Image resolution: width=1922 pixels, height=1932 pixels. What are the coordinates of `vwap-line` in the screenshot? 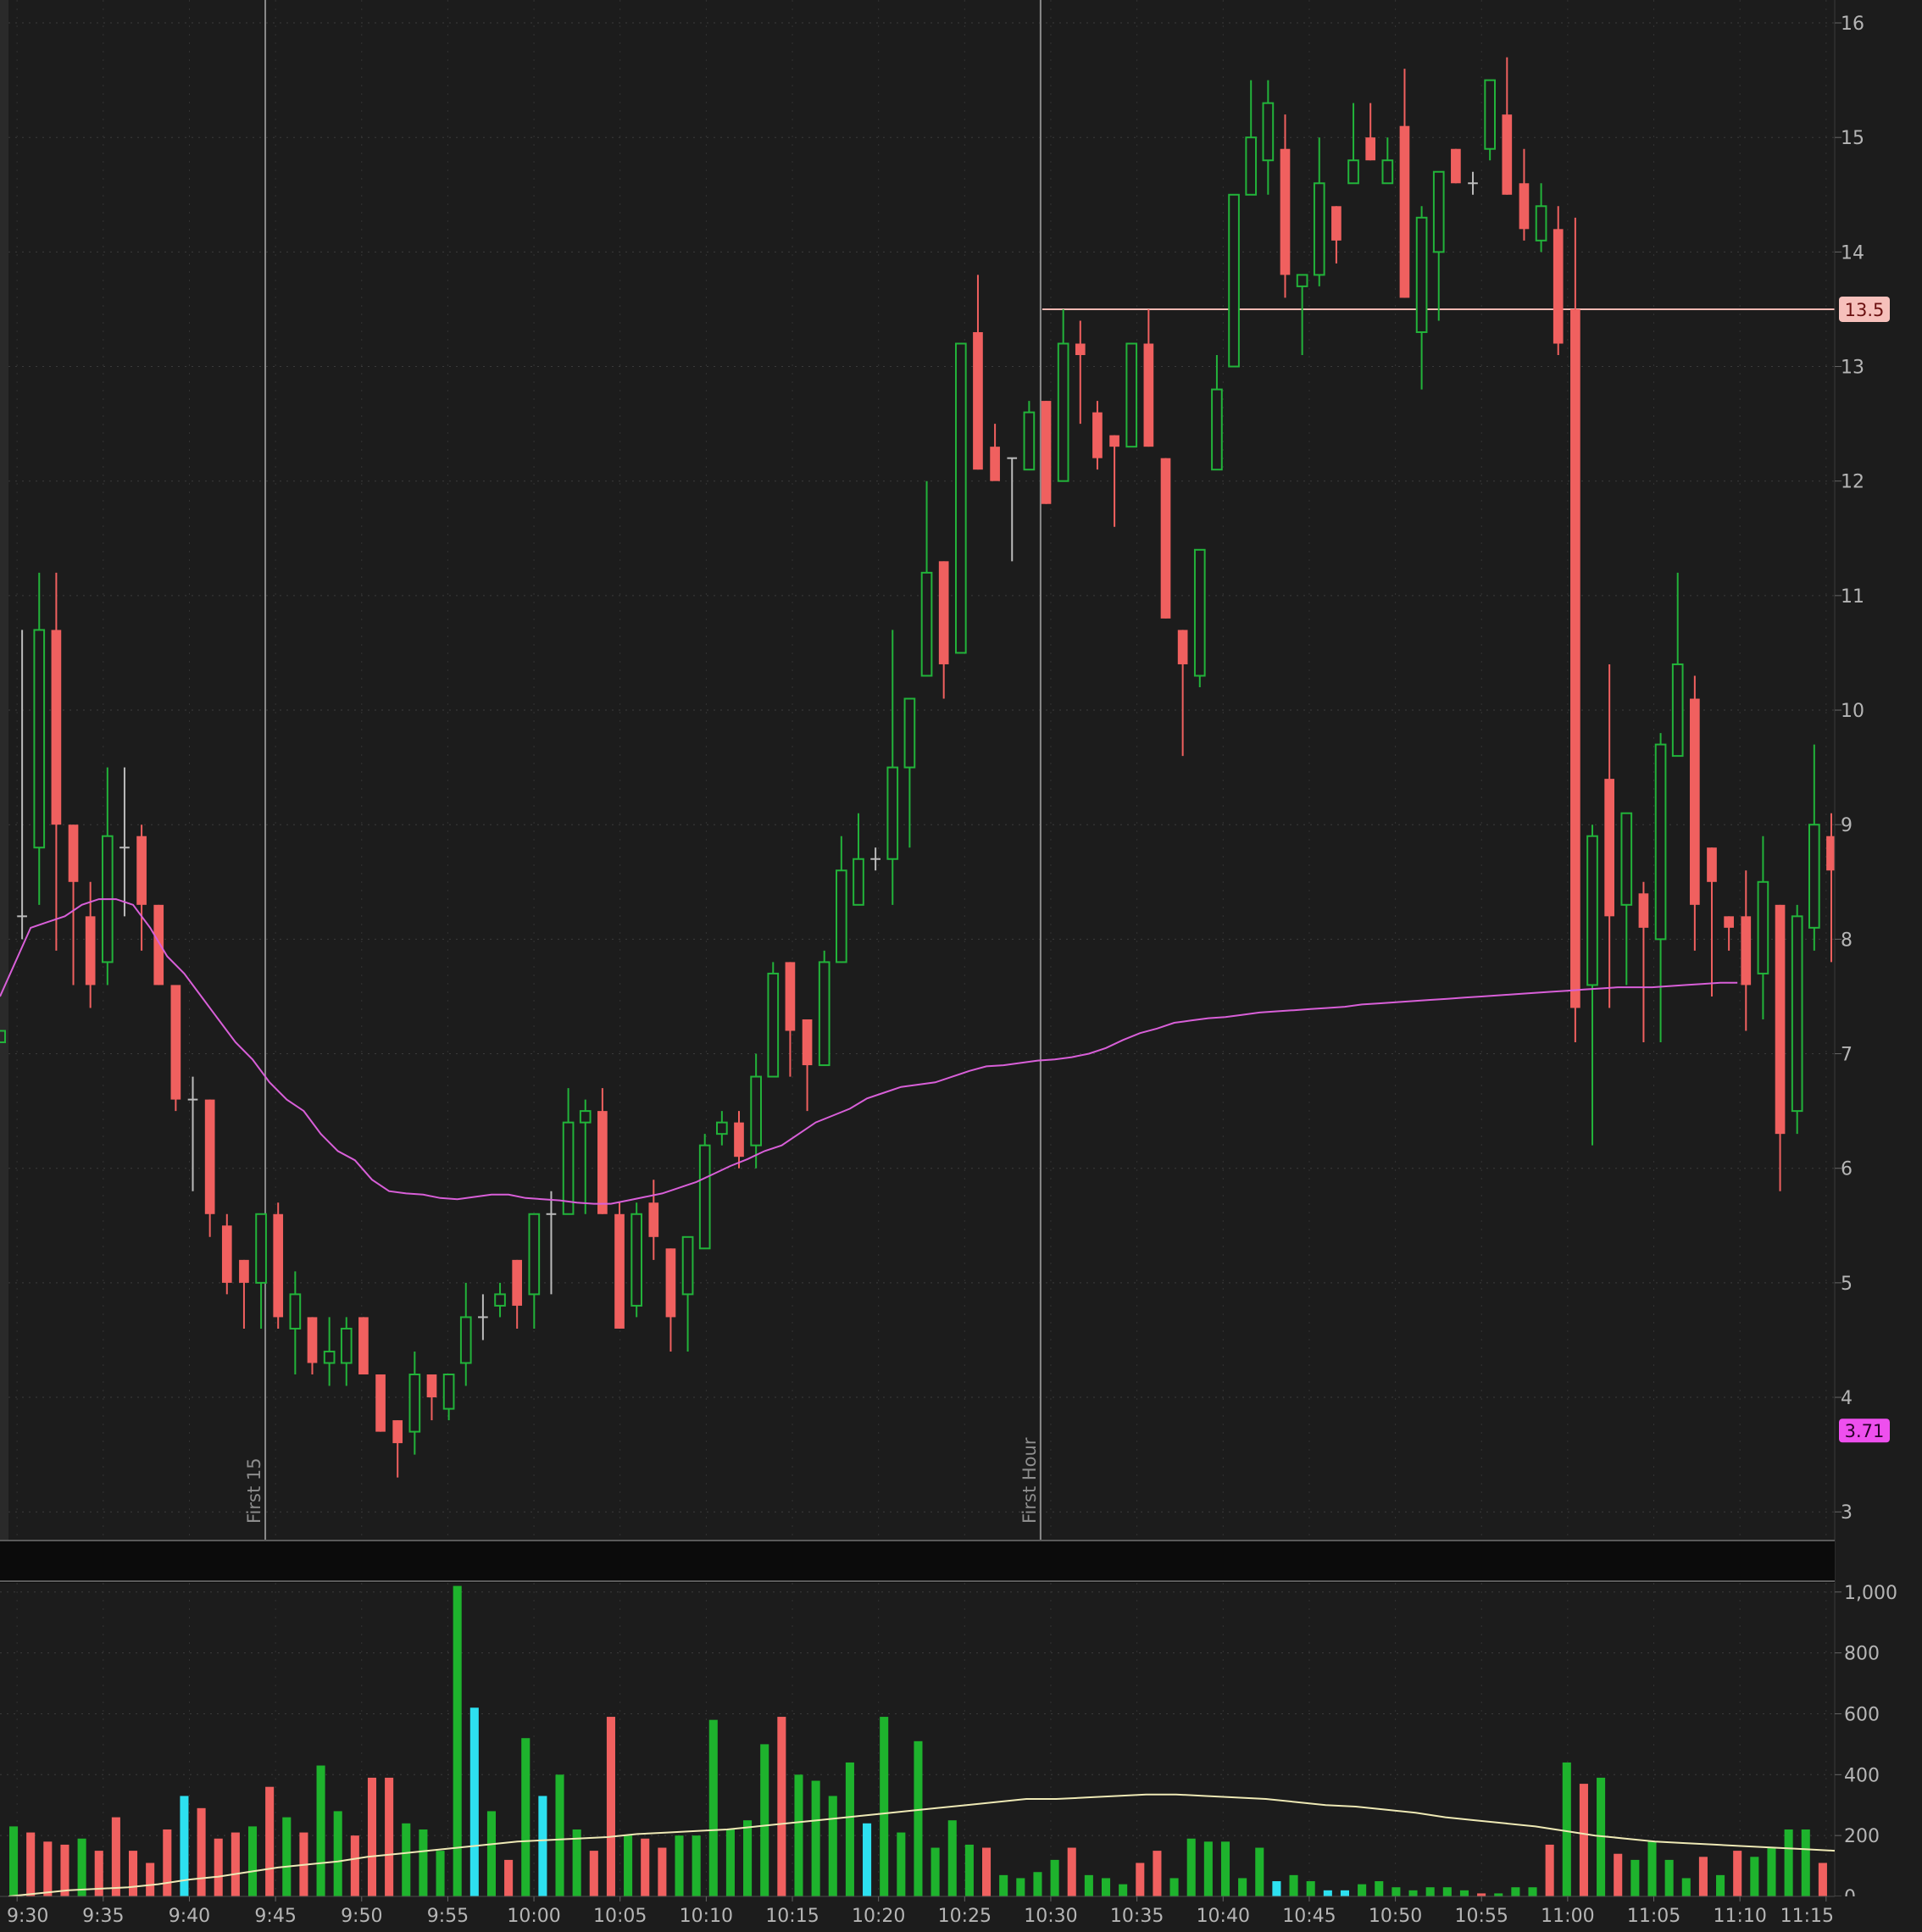 It's located at (869, 1051).